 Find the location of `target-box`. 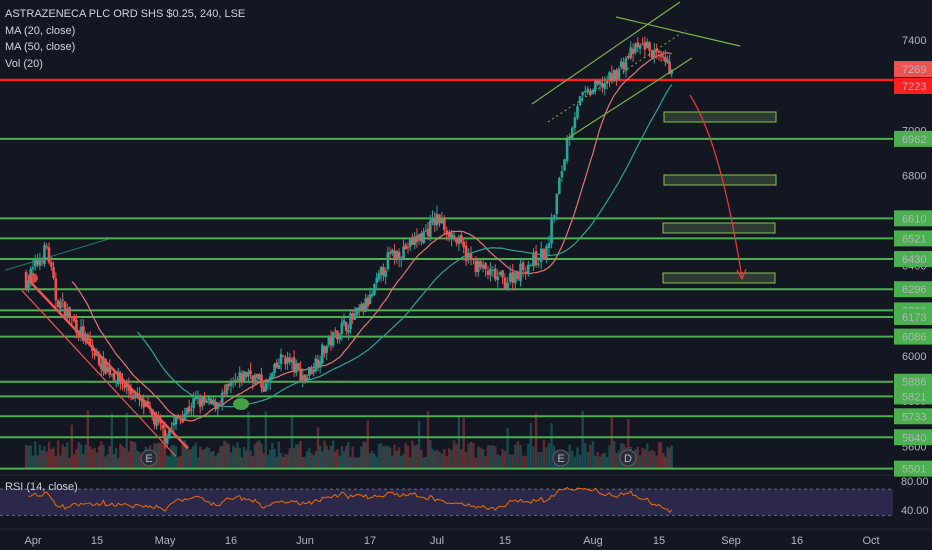

target-box is located at coordinates (720, 180).